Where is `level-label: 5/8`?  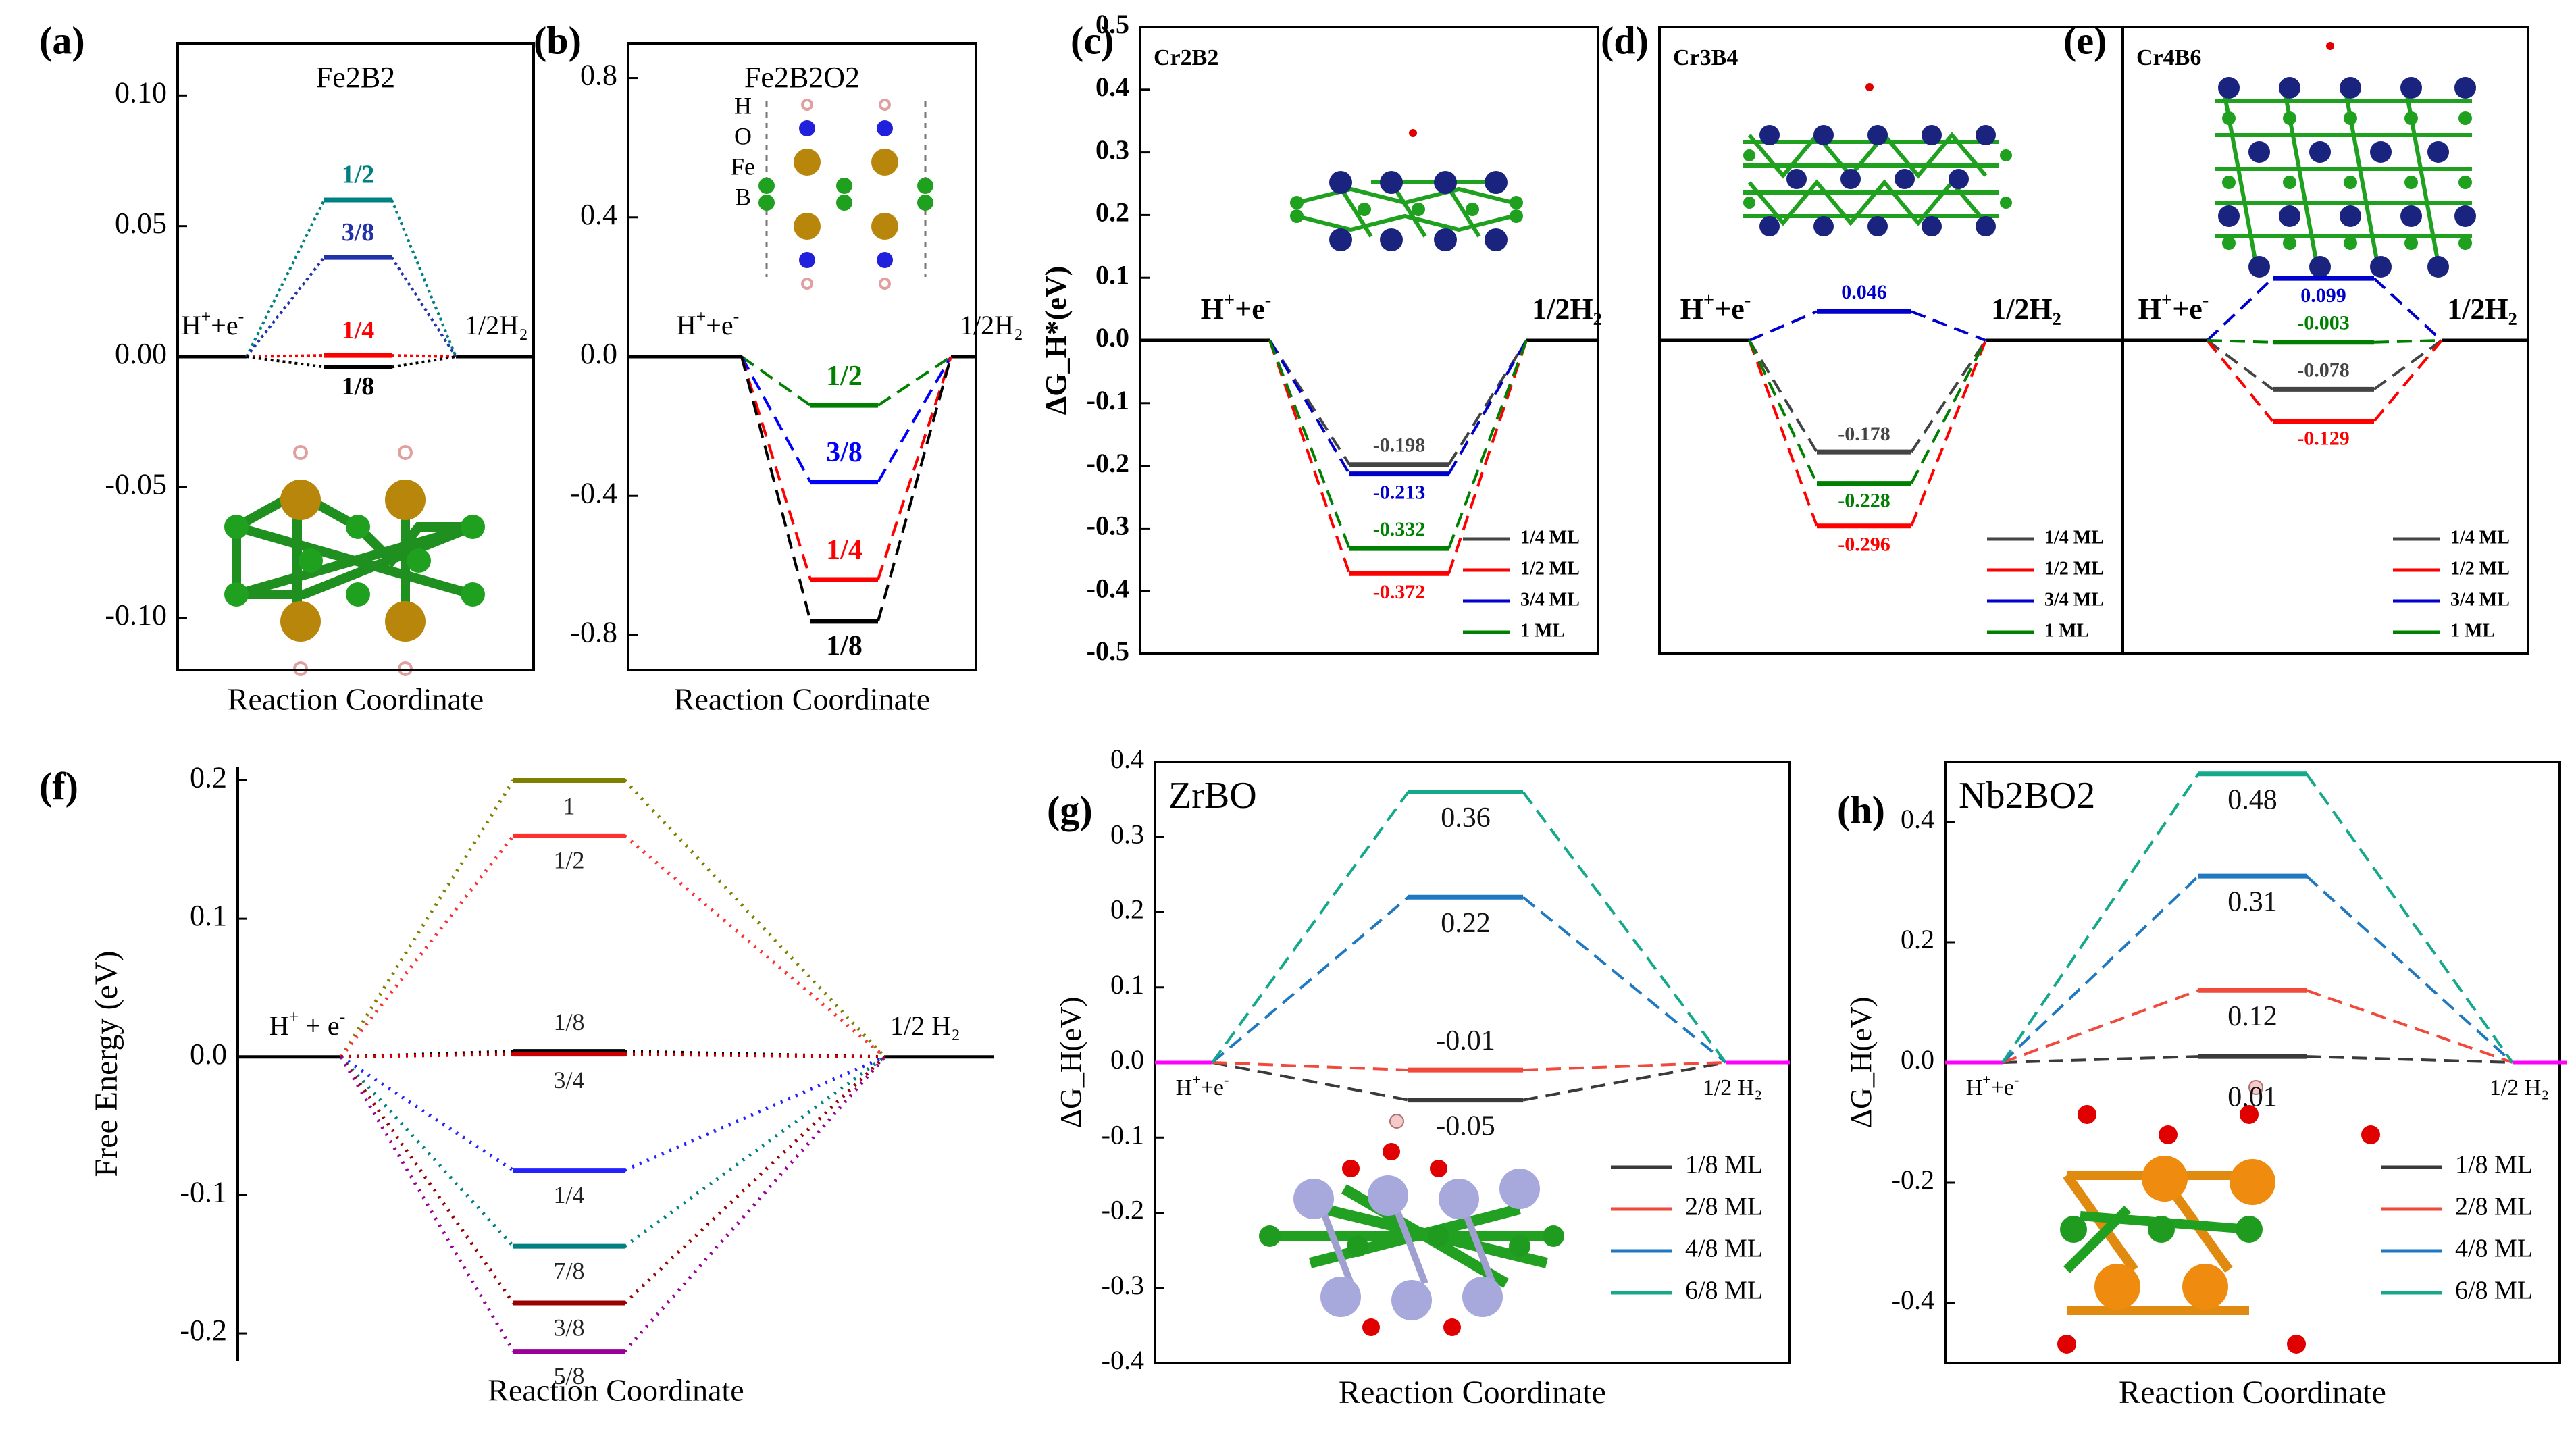 level-label: 5/8 is located at coordinates (568, 1375).